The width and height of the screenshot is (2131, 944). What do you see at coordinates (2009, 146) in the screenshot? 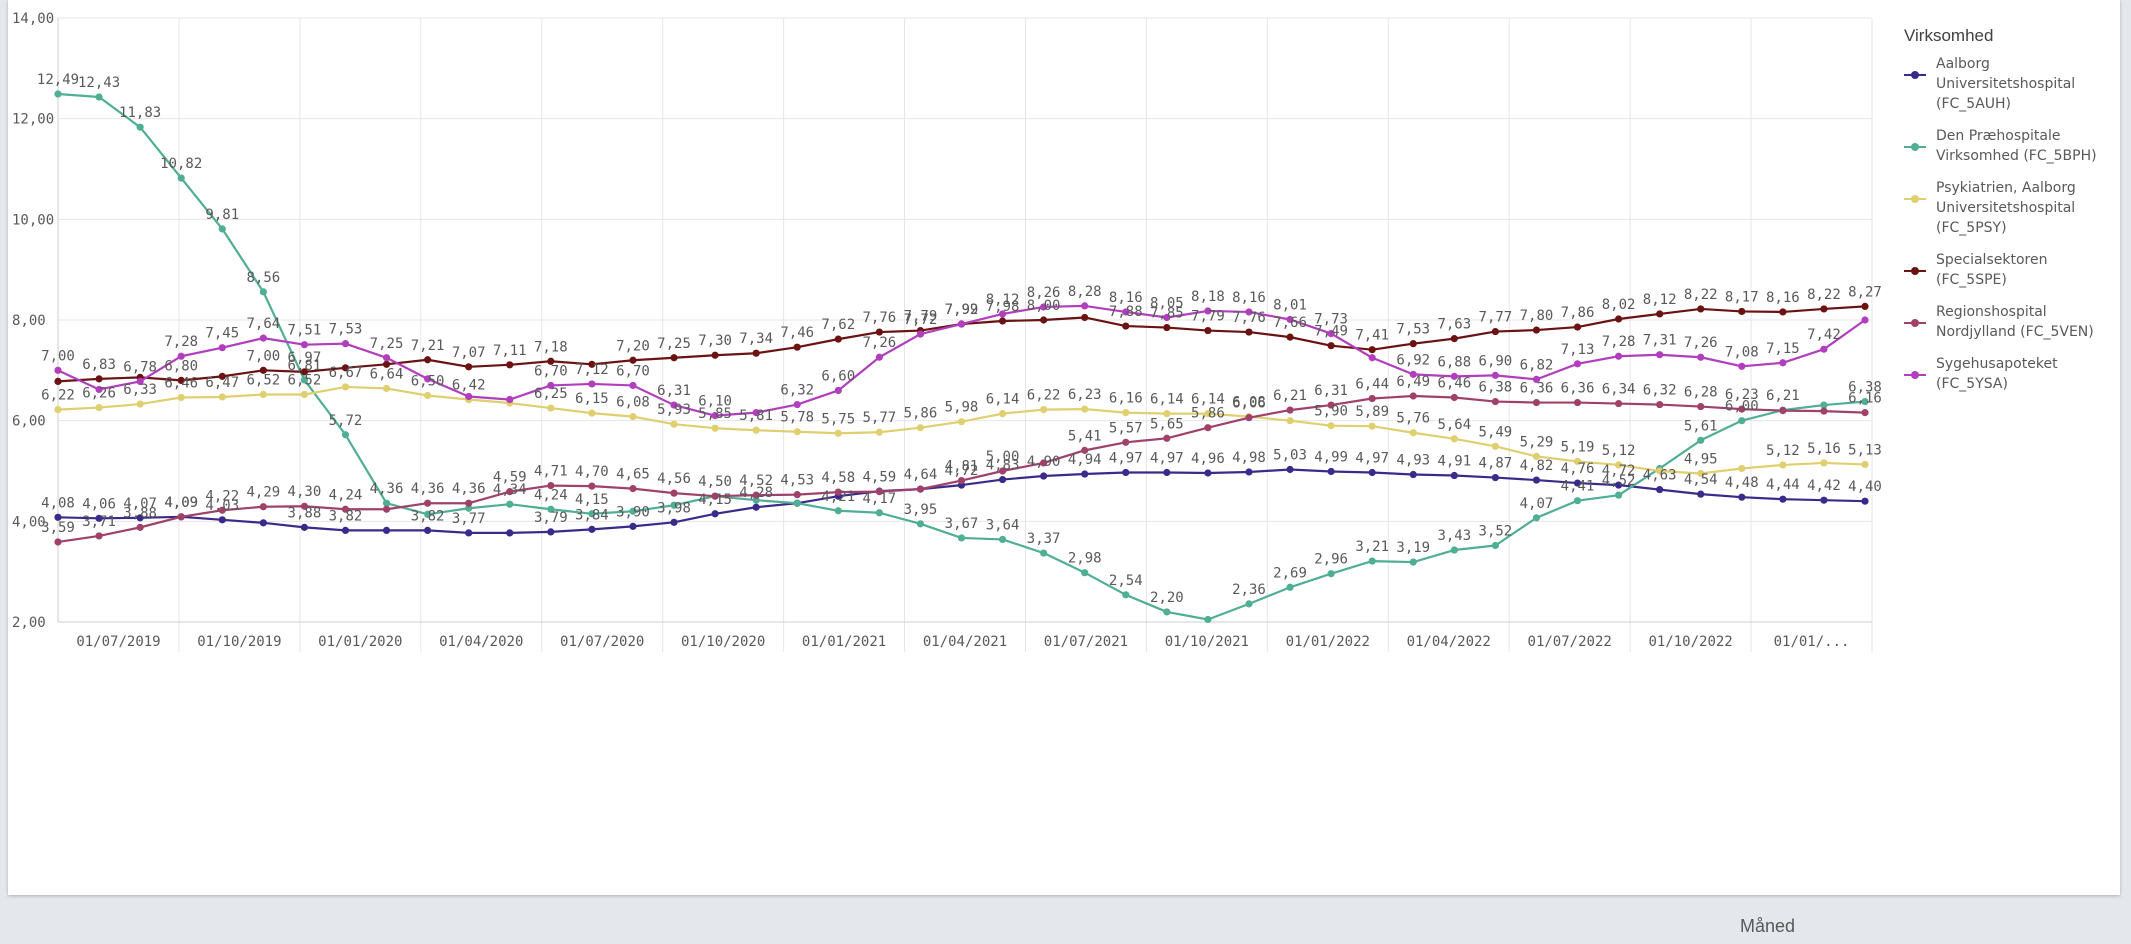
I see `legend-item: Den Præhospitale Virksomhed (FC_5BPH)` at bounding box center [2009, 146].